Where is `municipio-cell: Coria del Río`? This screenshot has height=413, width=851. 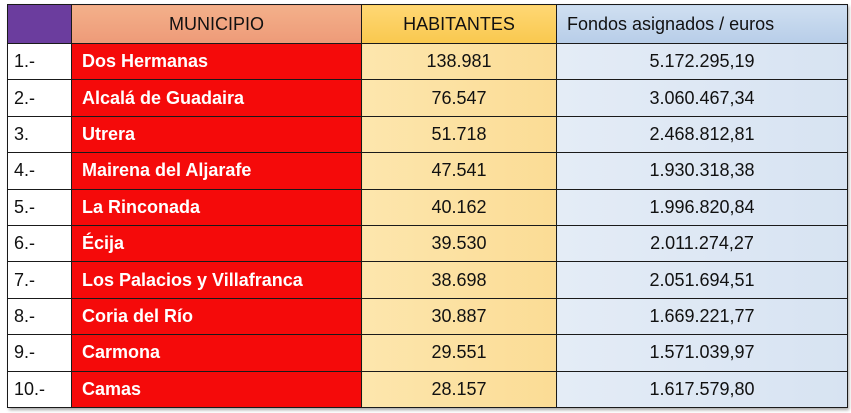
municipio-cell: Coria del Río is located at coordinates (216, 316).